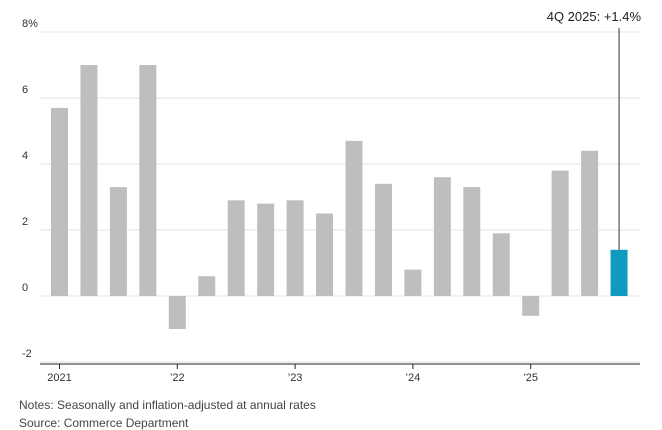 This screenshot has width=662, height=430. I want to click on y-tick-label: 8%, so click(30, 24).